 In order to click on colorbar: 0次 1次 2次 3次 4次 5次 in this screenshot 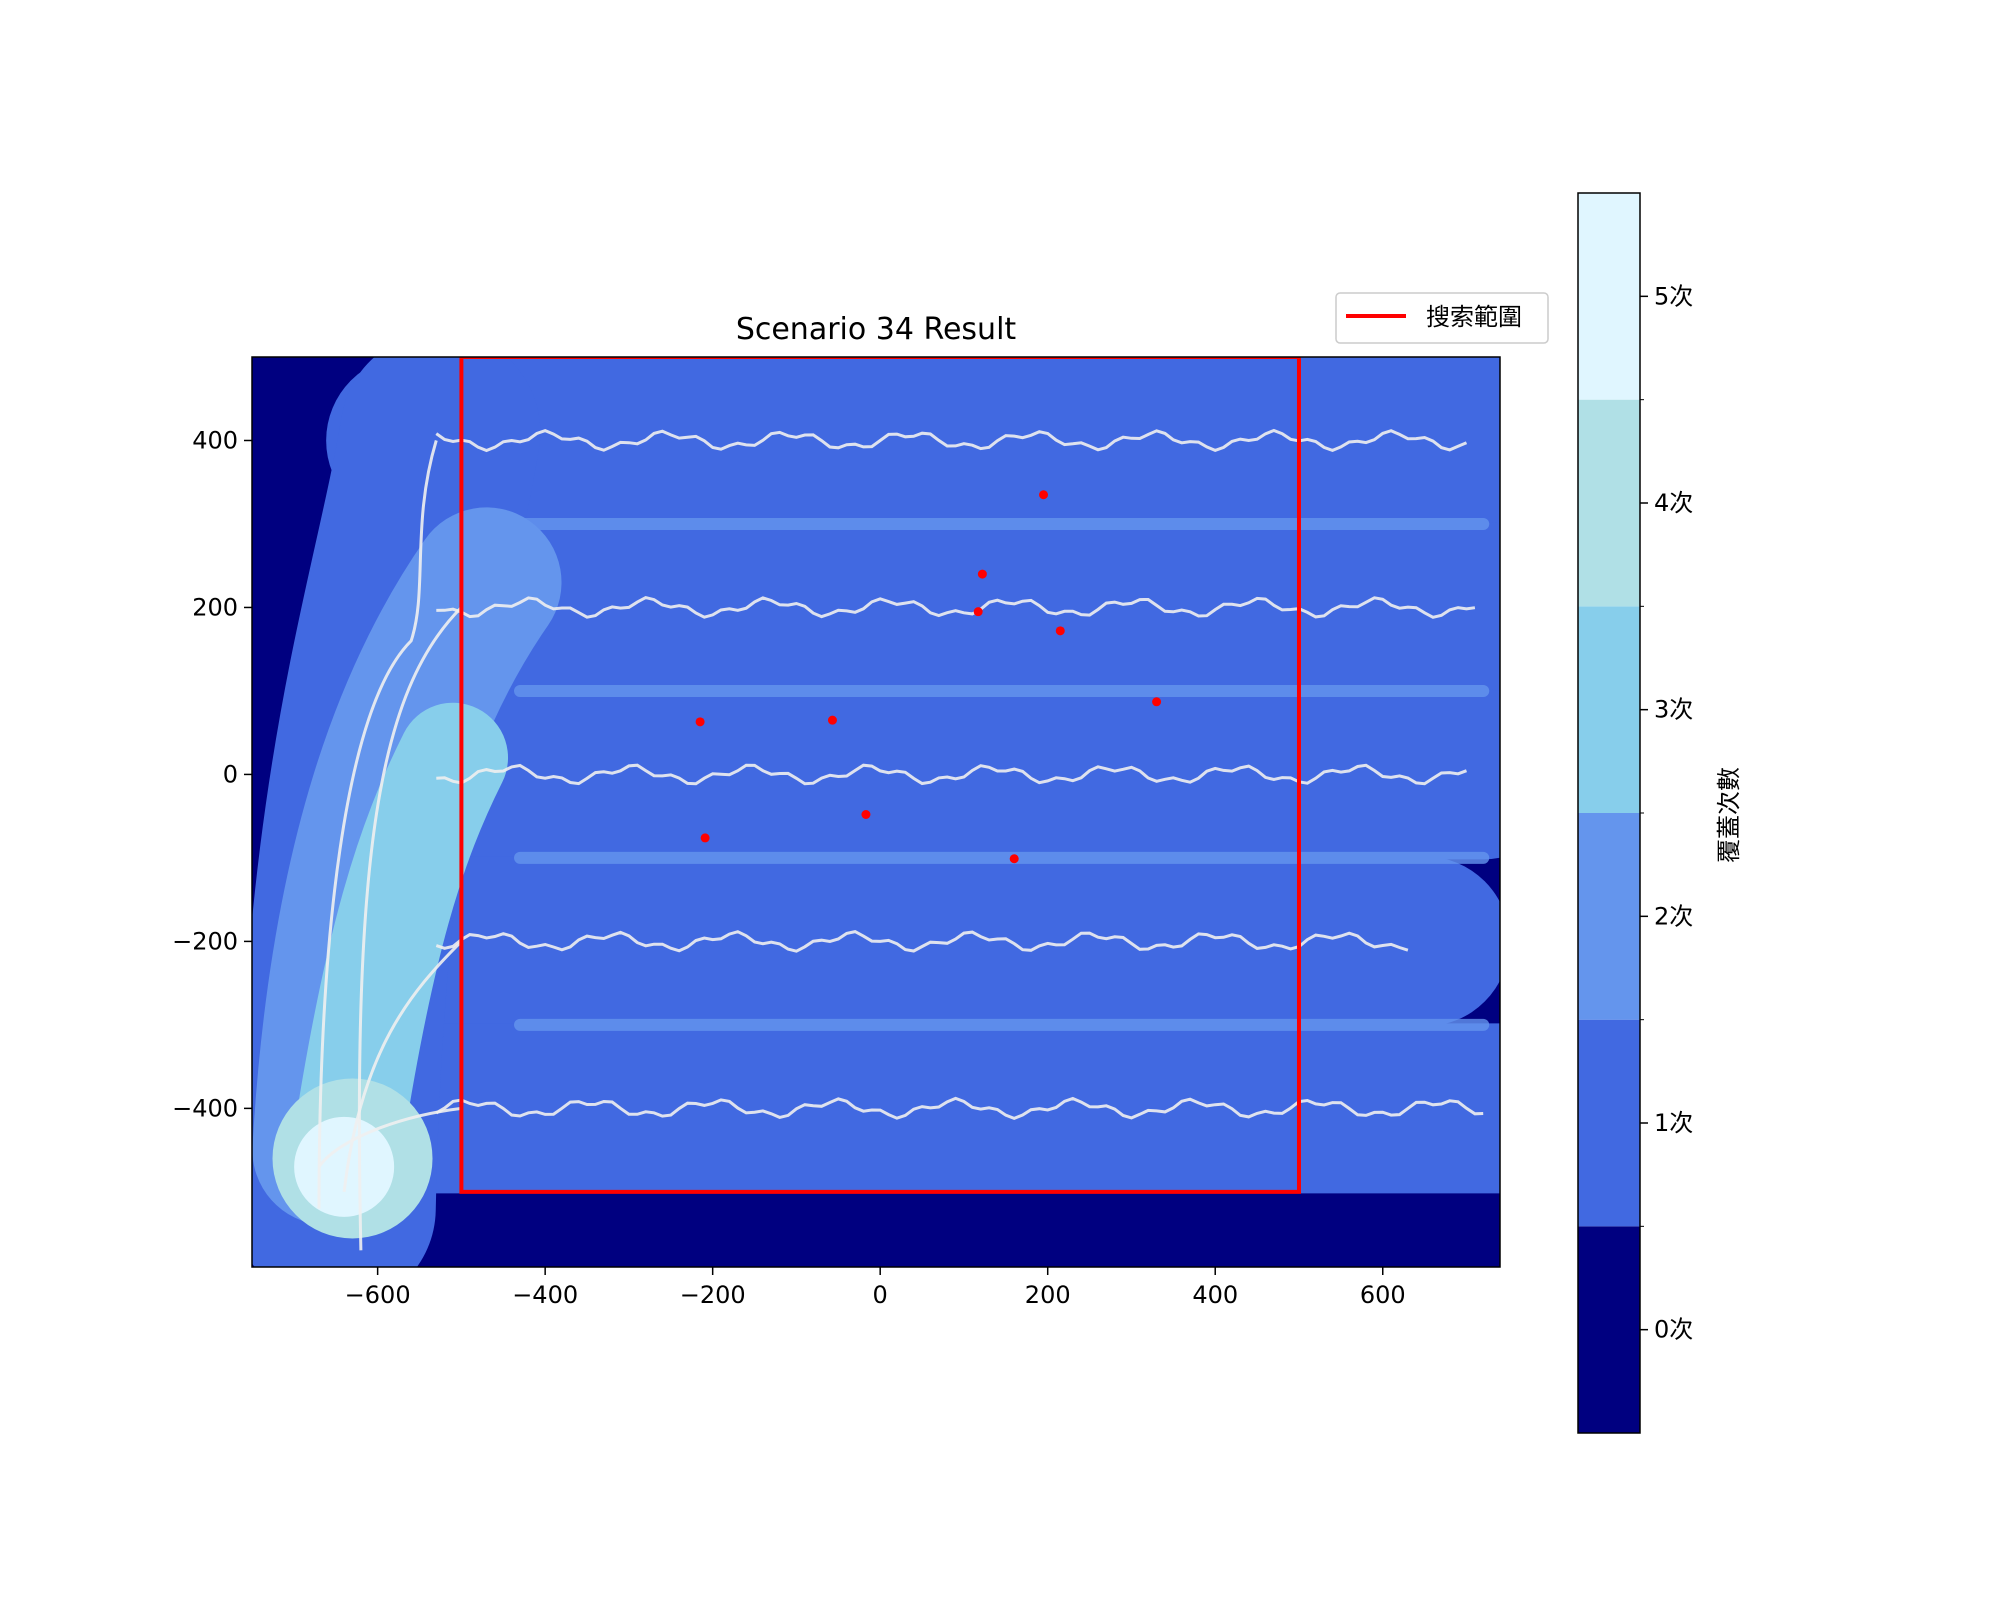, I will do `click(1635, 813)`.